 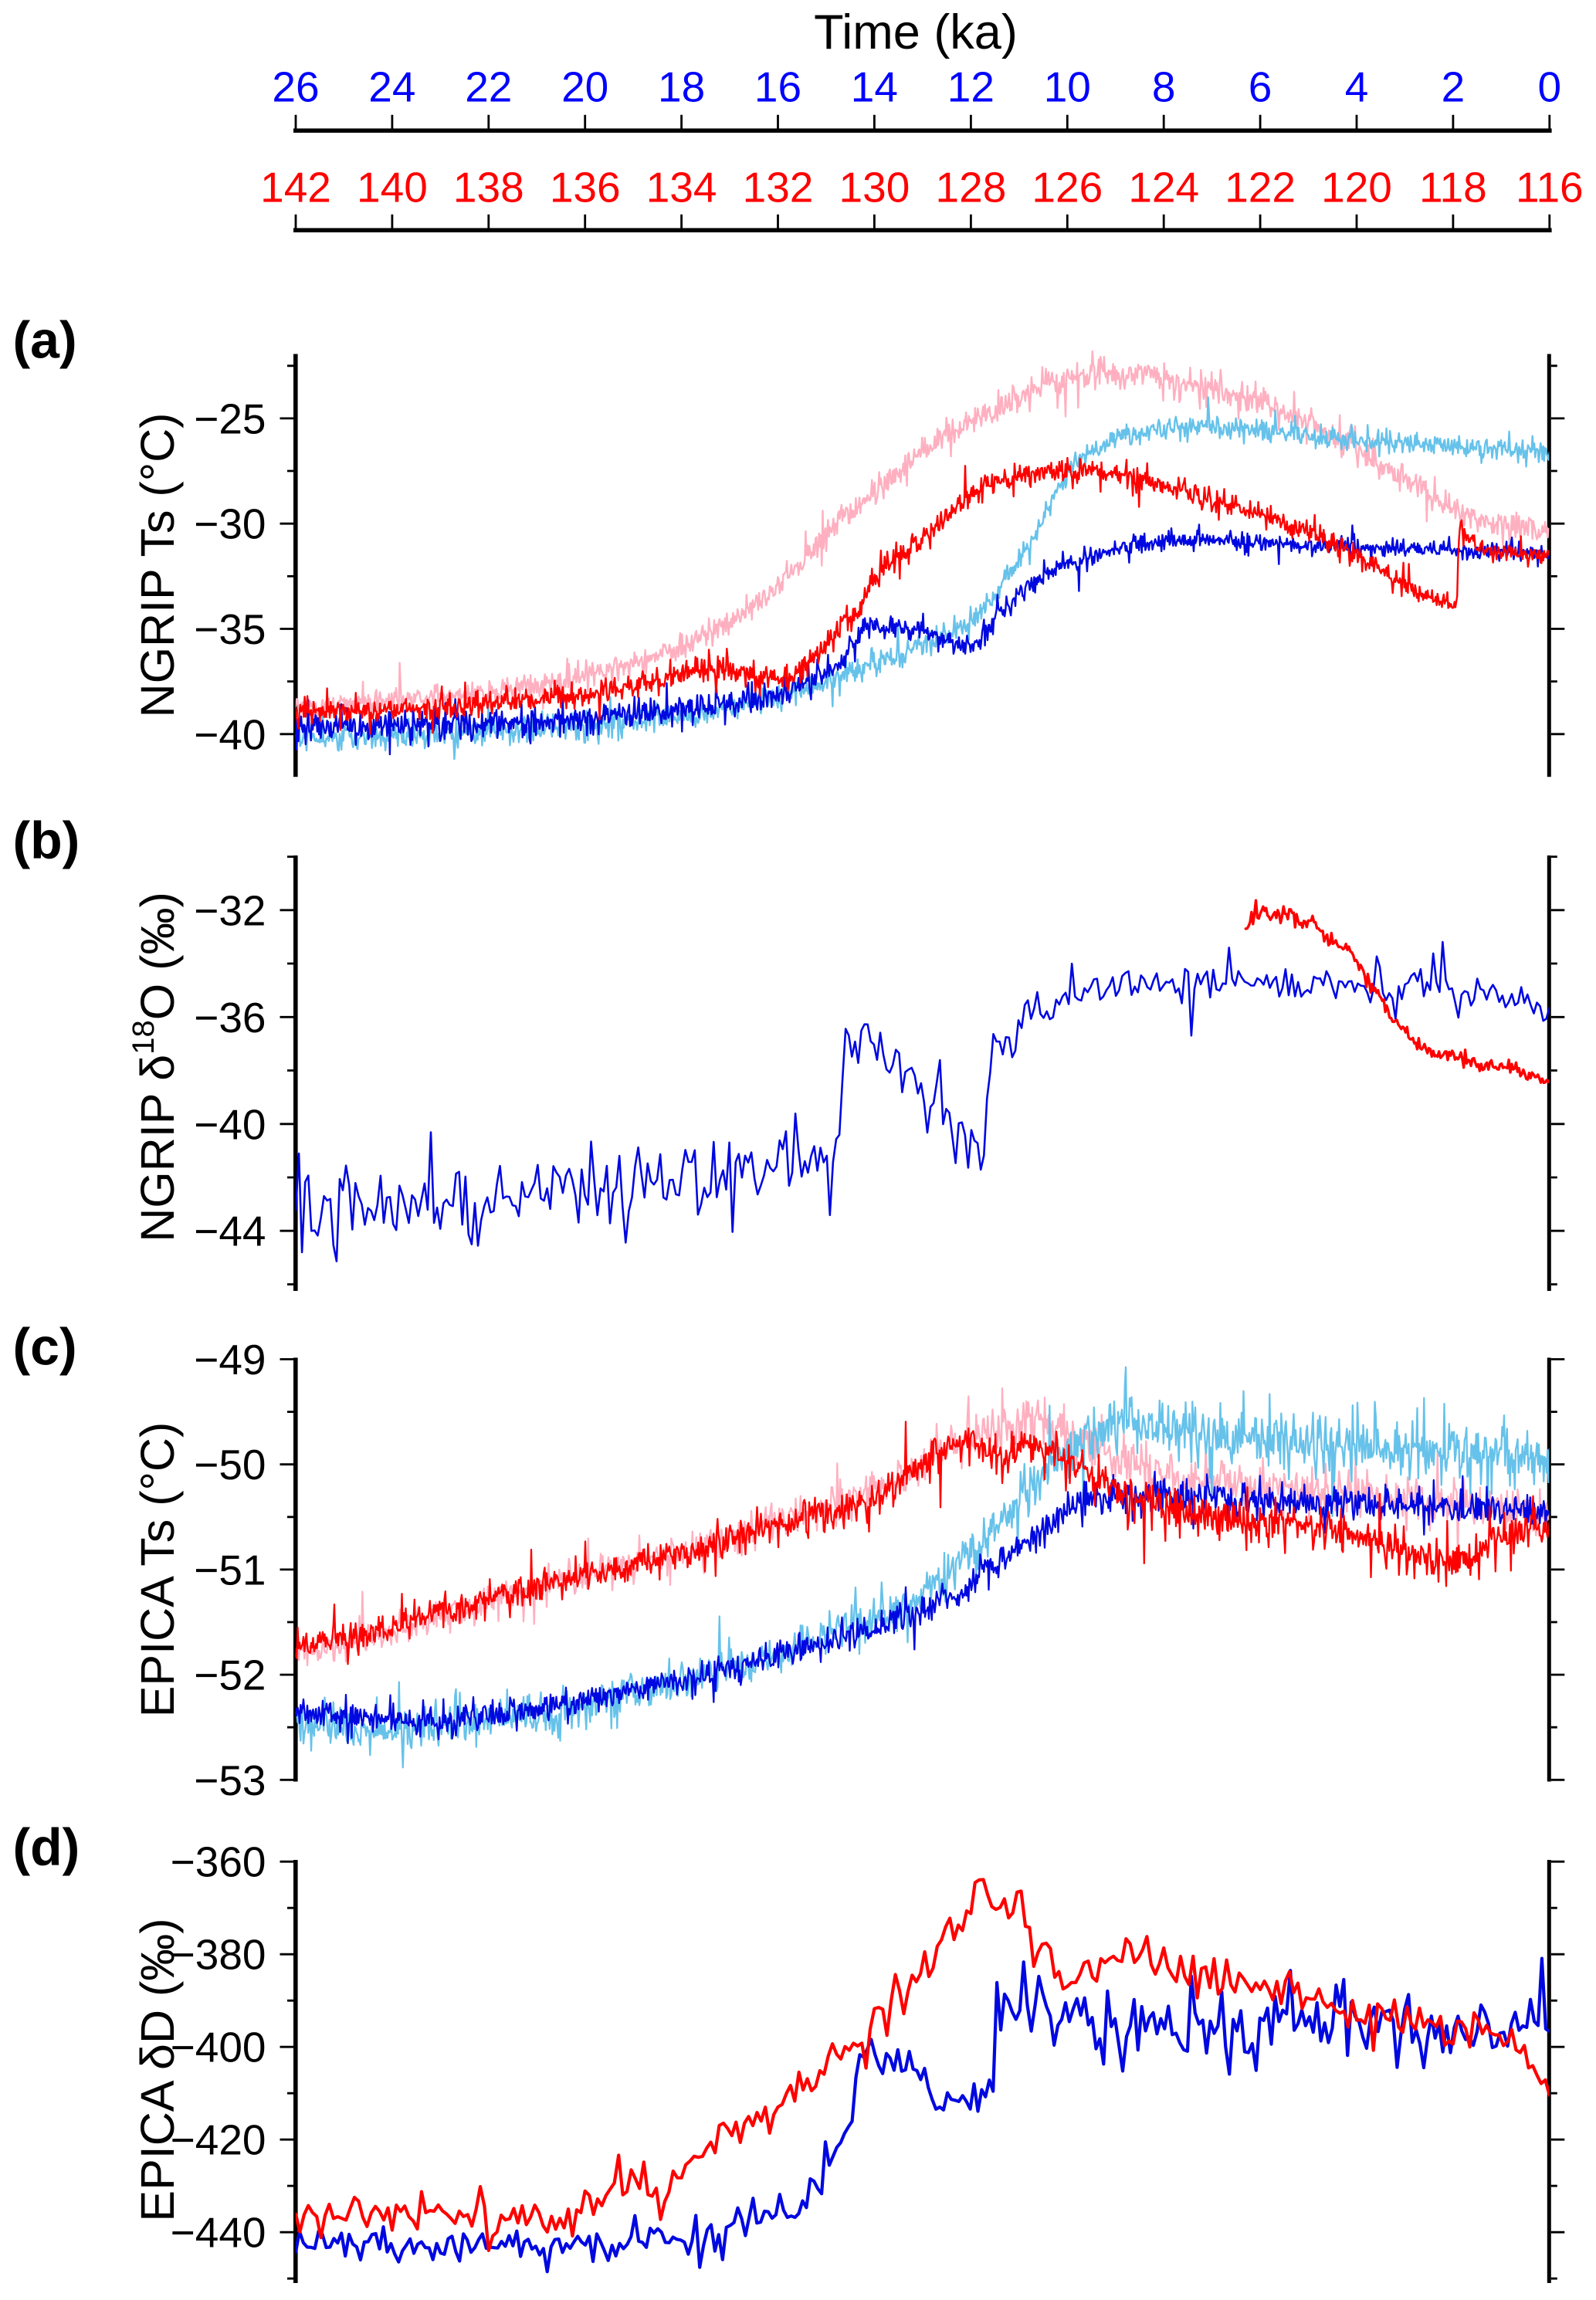 I want to click on svg-text: 8, so click(x=1164, y=87).